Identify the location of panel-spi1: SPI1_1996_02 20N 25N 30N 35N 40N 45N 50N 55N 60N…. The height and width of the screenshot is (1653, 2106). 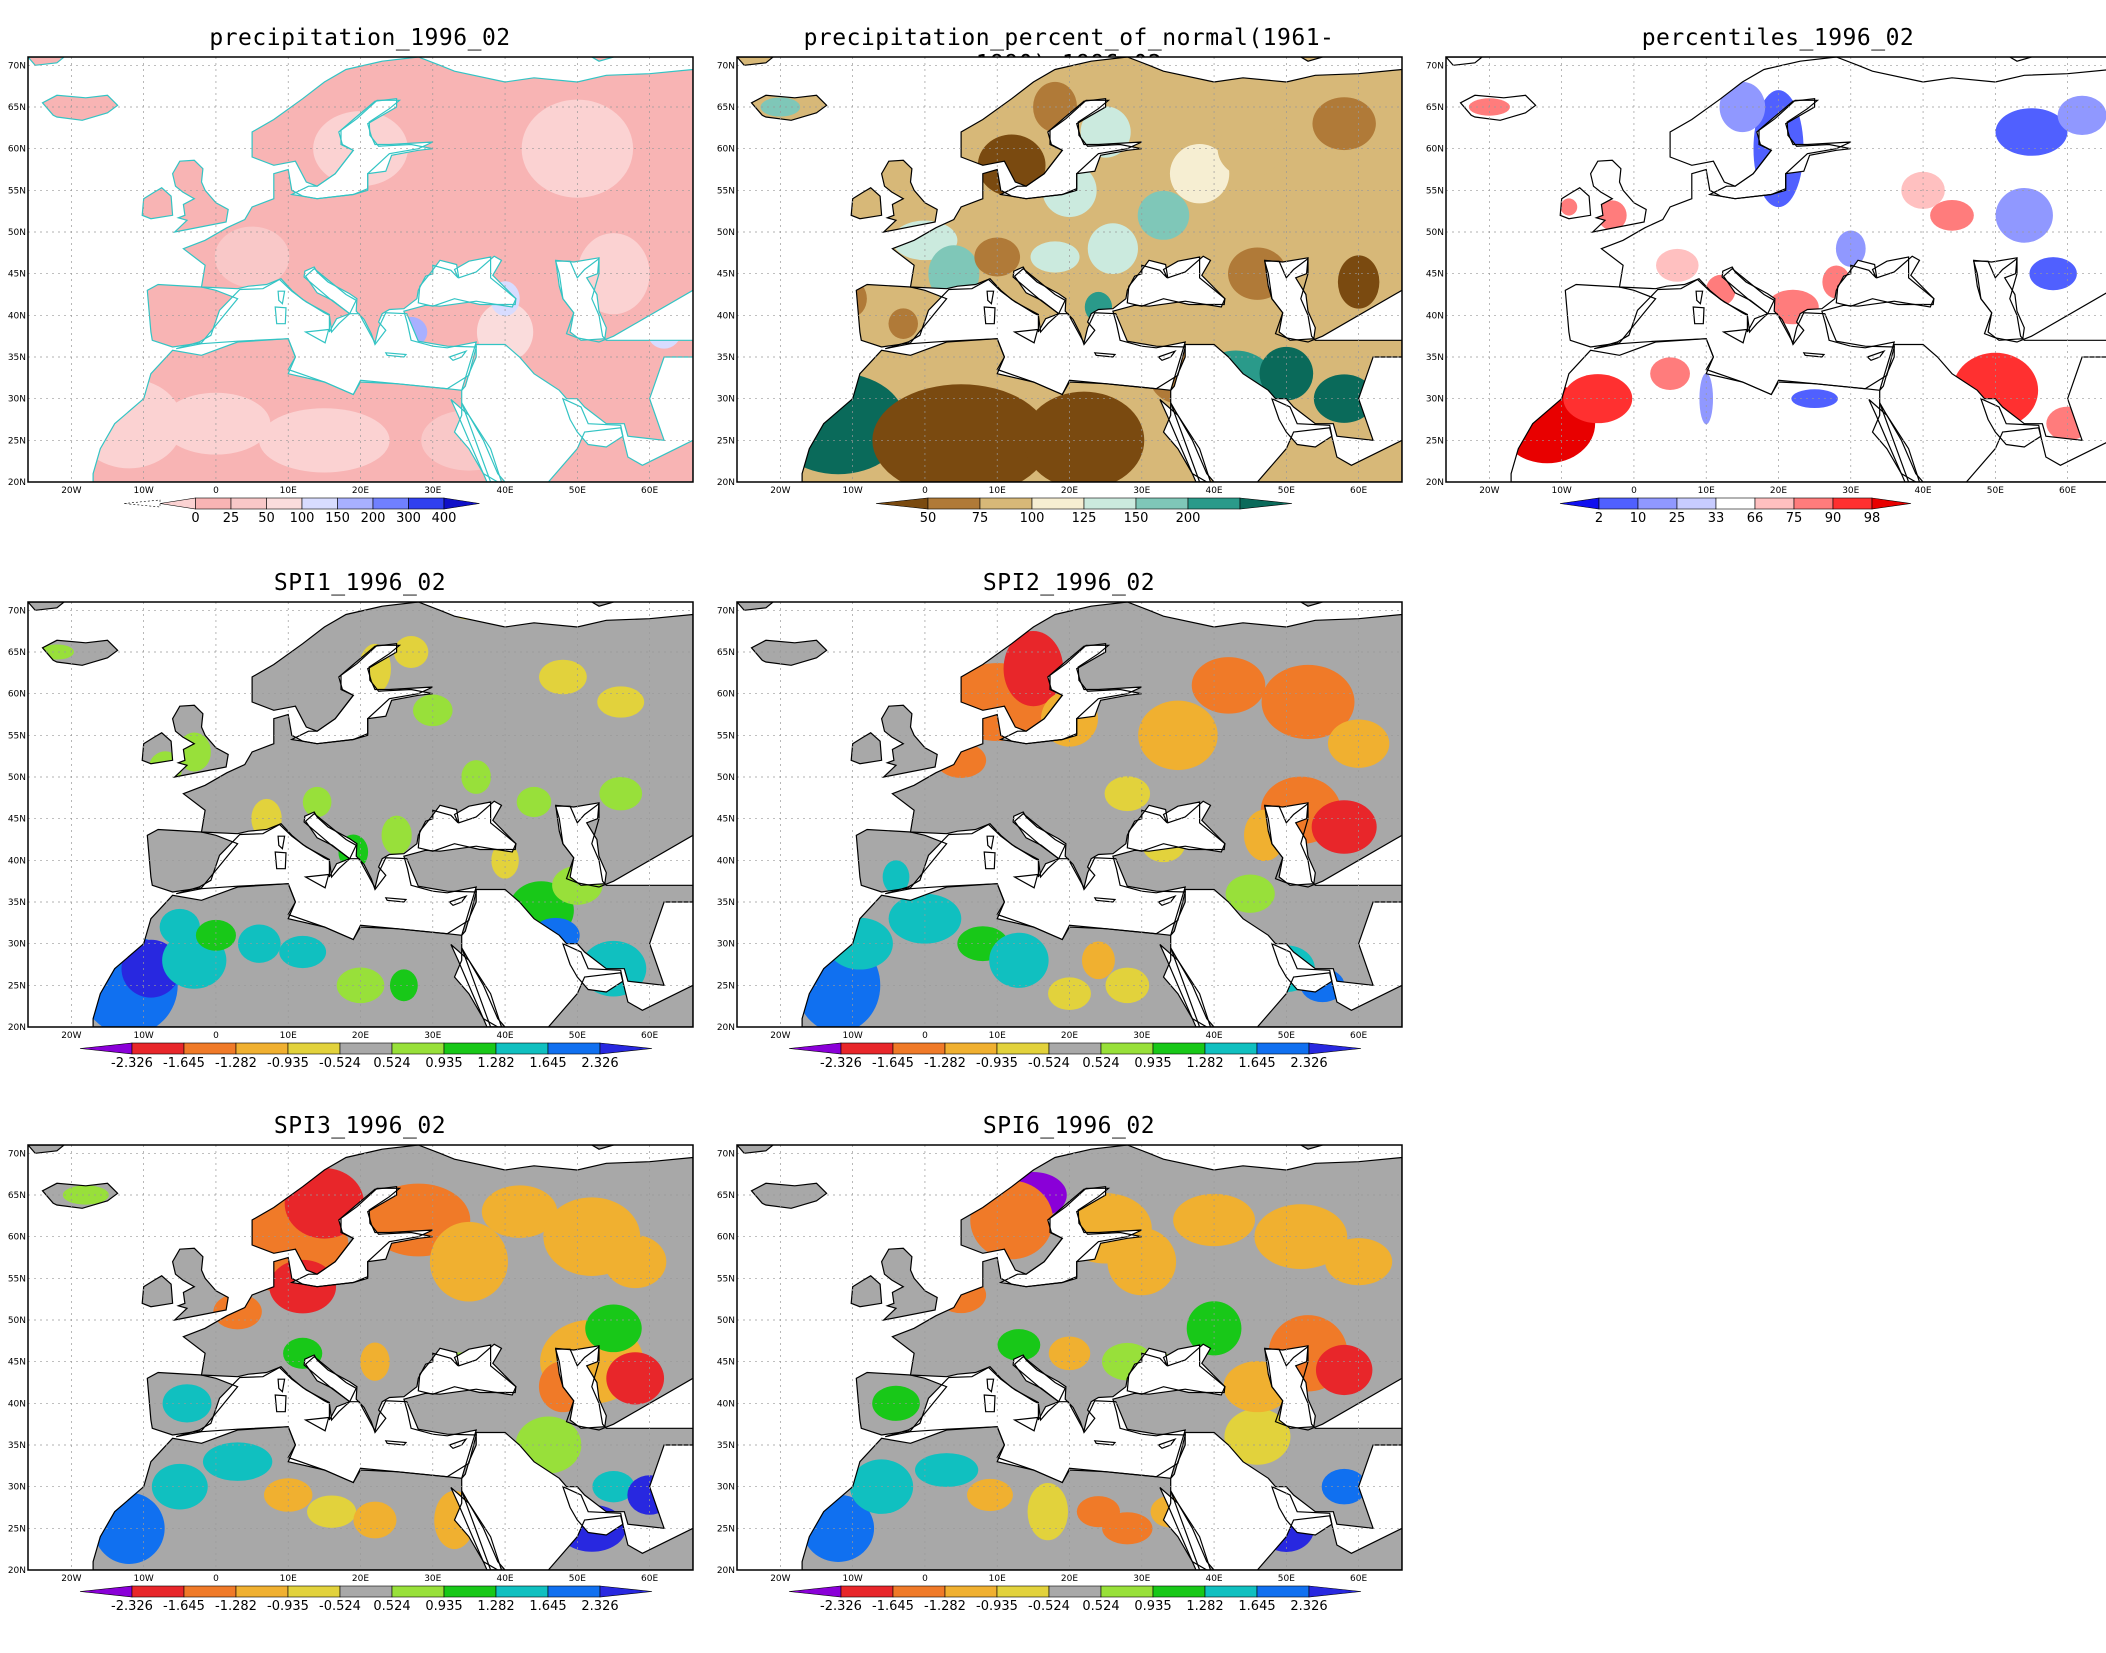
(361, 840).